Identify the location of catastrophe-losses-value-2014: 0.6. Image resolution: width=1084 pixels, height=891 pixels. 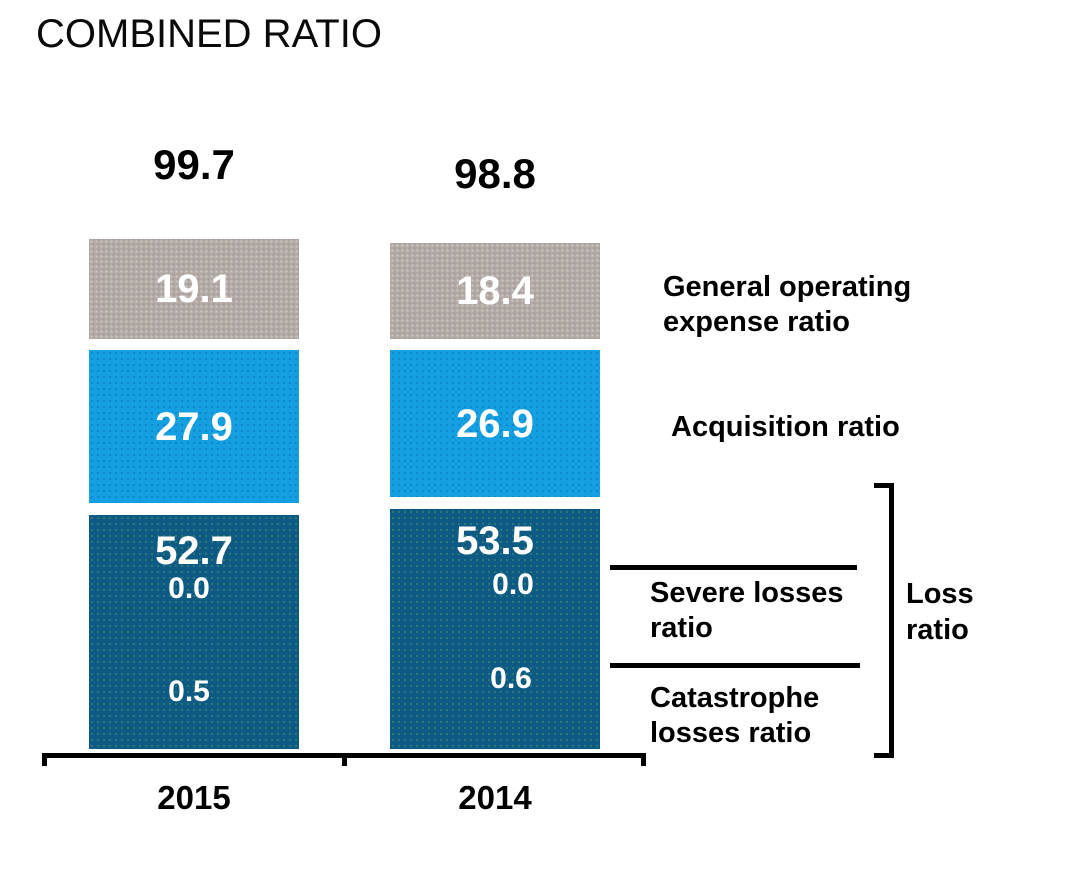
(511, 678).